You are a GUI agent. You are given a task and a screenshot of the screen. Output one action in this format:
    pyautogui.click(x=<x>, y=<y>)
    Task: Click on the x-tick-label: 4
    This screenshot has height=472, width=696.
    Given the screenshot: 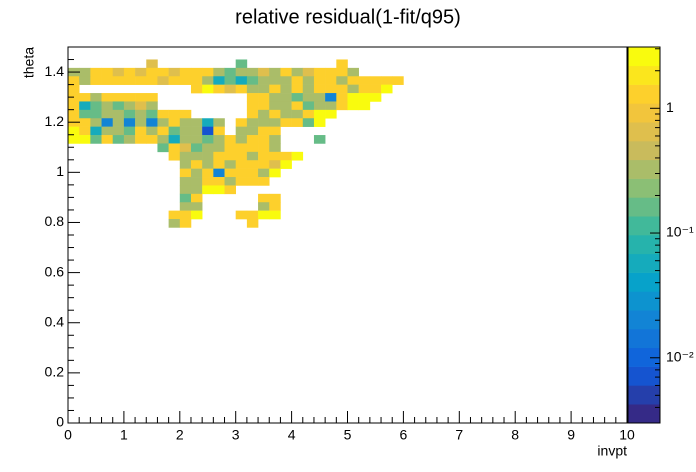 What is the action you would take?
    pyautogui.click(x=292, y=435)
    